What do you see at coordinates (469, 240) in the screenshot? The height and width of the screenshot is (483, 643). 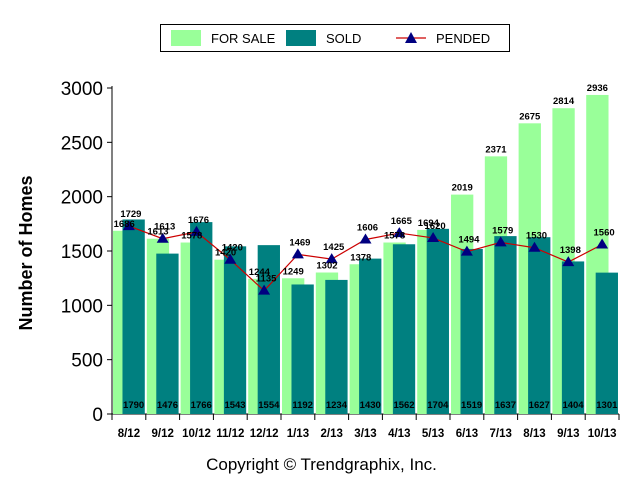 I see `data-label-pended: 1494` at bounding box center [469, 240].